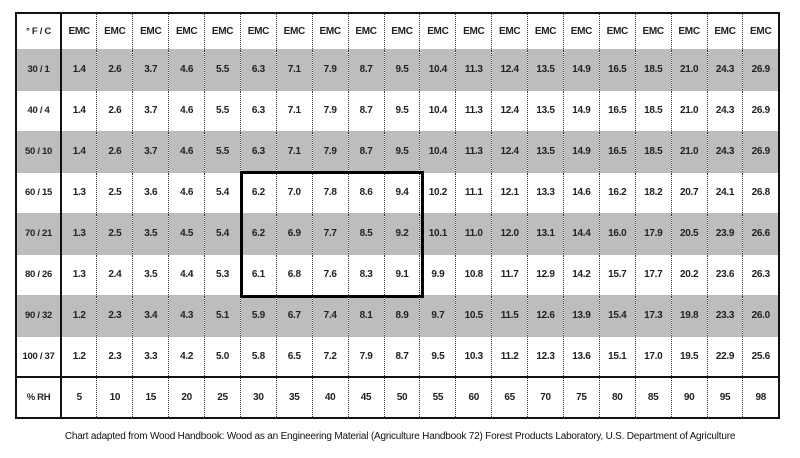 The image size is (800, 458). I want to click on cell: 7.2, so click(330, 356).